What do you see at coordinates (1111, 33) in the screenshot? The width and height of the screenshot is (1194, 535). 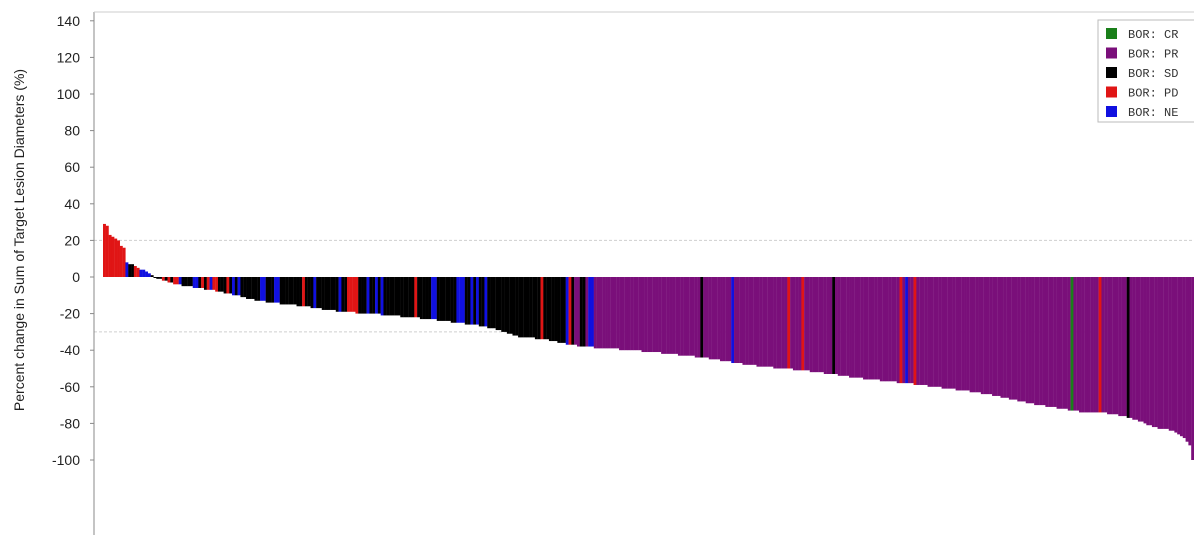 I see `legend-swatch-cr` at bounding box center [1111, 33].